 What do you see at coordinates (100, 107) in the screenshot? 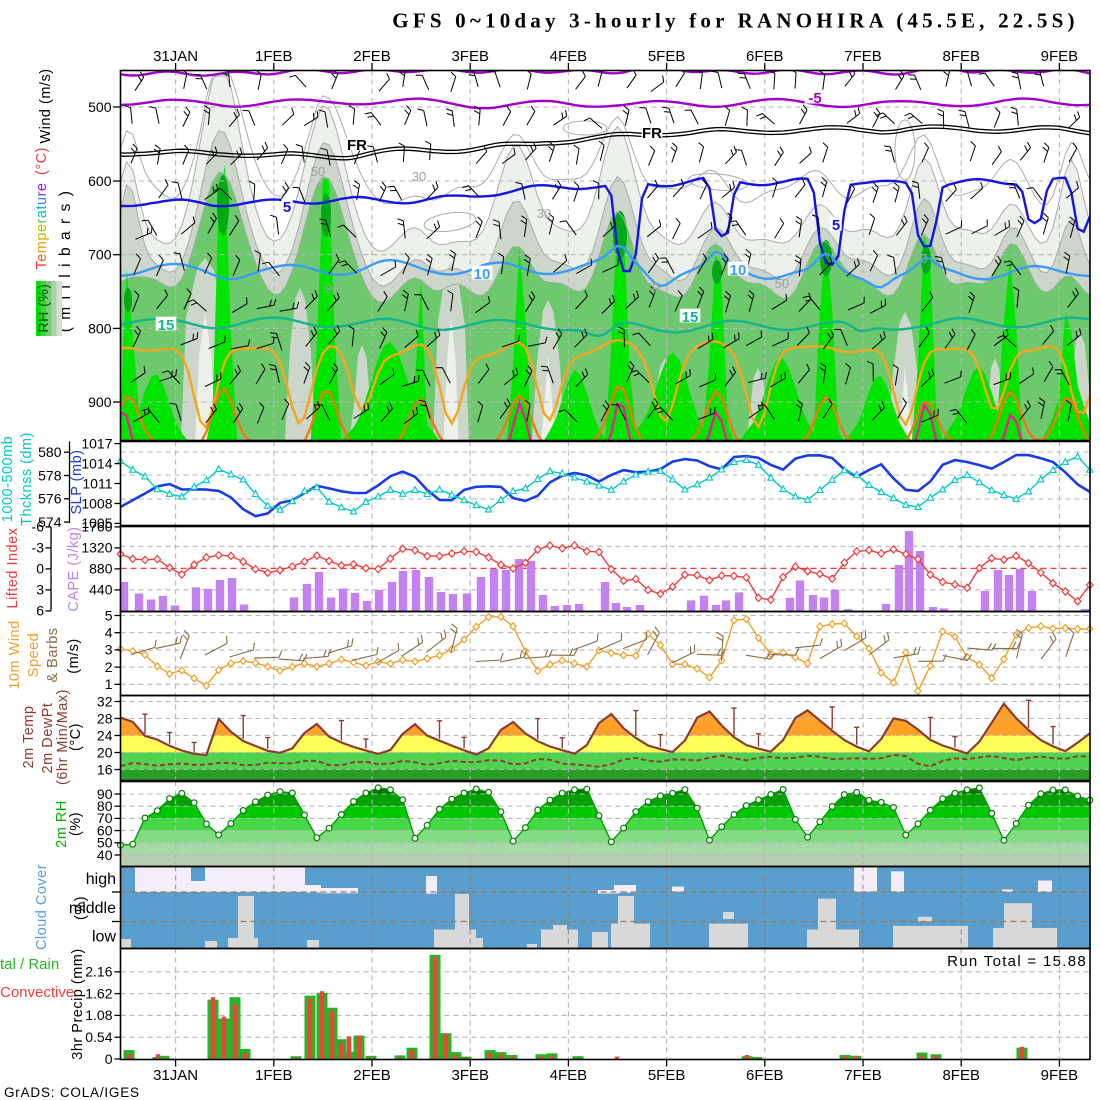
I see `svg-text: 500` at bounding box center [100, 107].